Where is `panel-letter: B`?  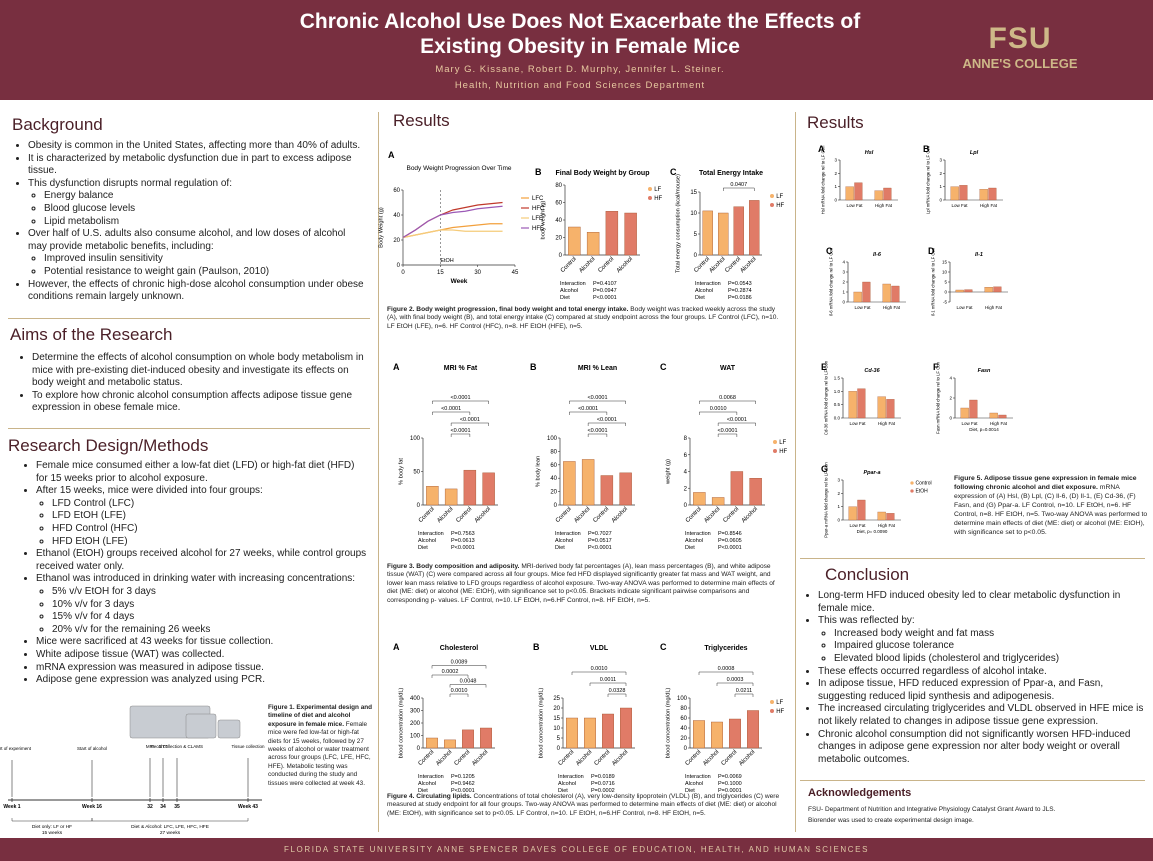
panel-letter: B is located at coordinates (536, 647).